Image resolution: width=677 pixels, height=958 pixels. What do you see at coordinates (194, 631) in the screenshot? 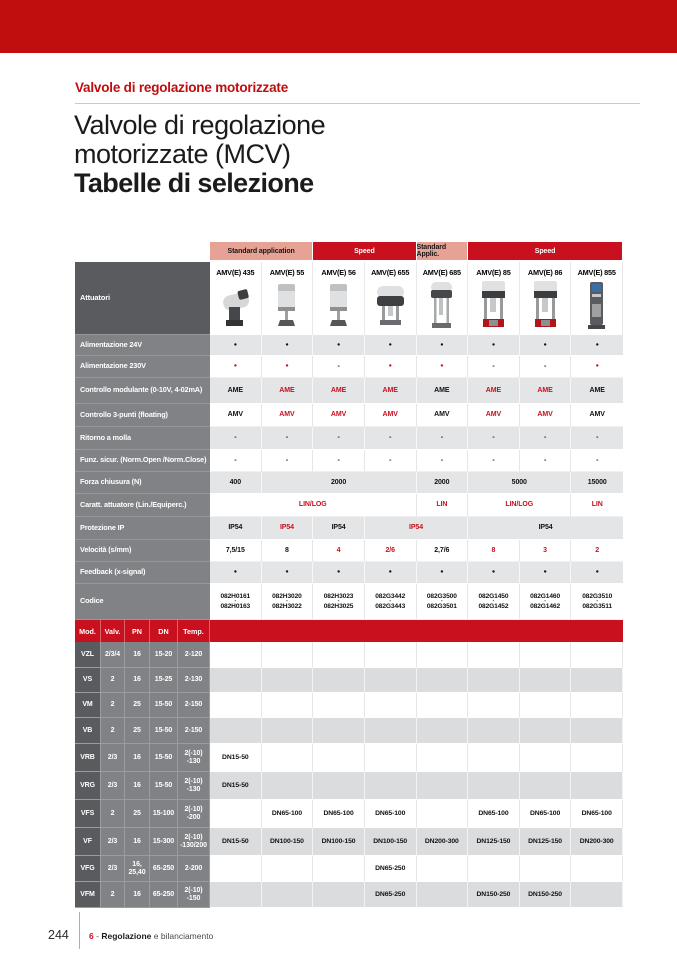
I see `valve-header-cell: Temp.` at bounding box center [194, 631].